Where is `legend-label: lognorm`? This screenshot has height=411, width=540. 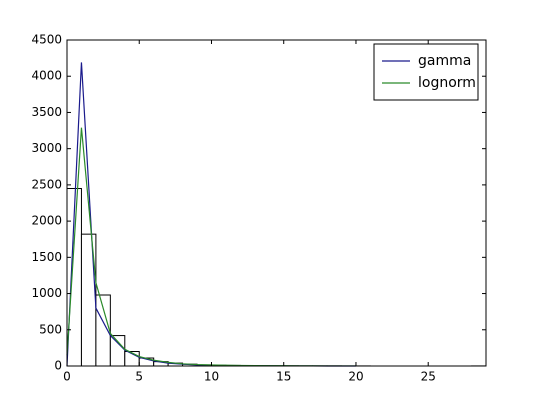
legend-label: lognorm is located at coordinates (447, 83).